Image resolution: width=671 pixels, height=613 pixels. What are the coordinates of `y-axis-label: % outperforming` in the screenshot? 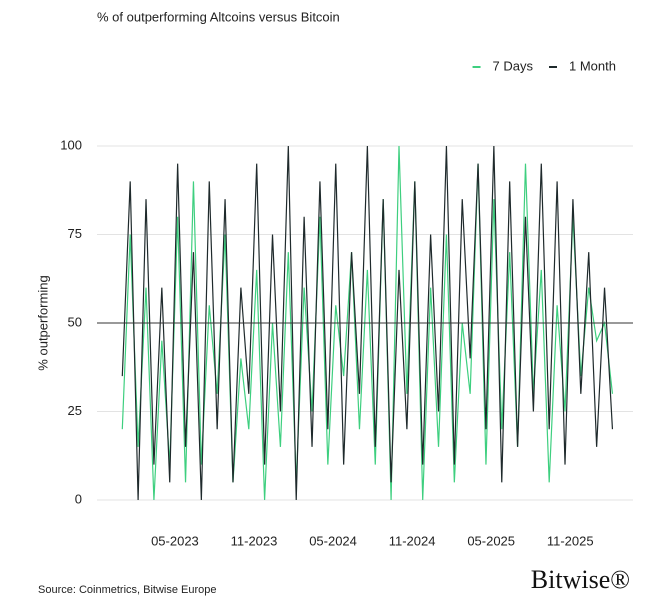 It's located at (42, 322).